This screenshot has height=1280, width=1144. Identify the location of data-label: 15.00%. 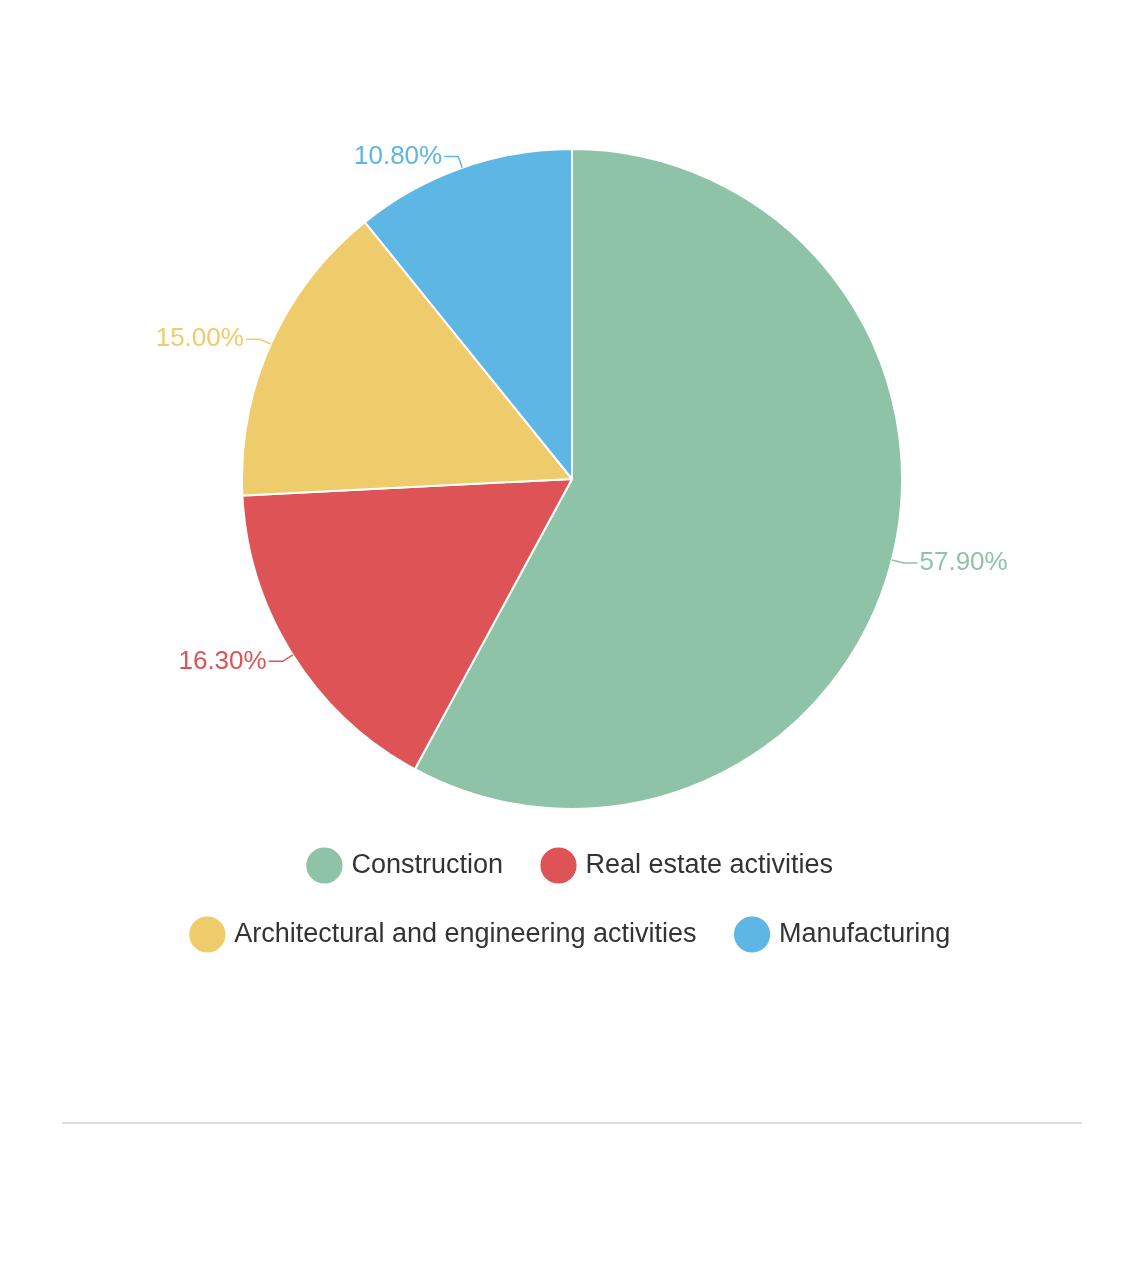
(199, 337).